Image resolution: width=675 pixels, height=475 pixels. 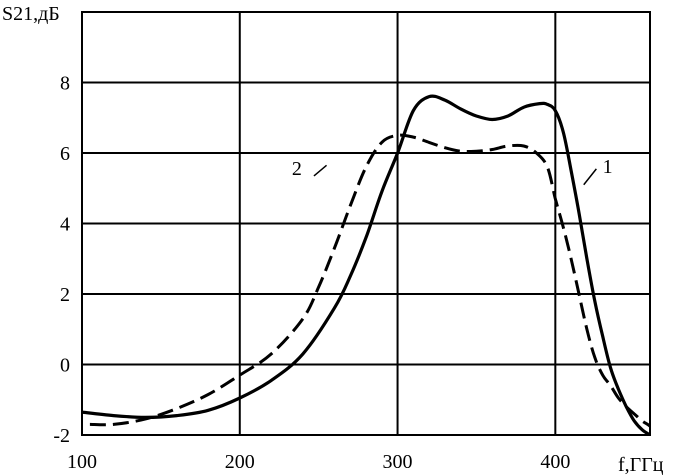 What do you see at coordinates (398, 462) in the screenshot?
I see `x-tick-label-300: 300` at bounding box center [398, 462].